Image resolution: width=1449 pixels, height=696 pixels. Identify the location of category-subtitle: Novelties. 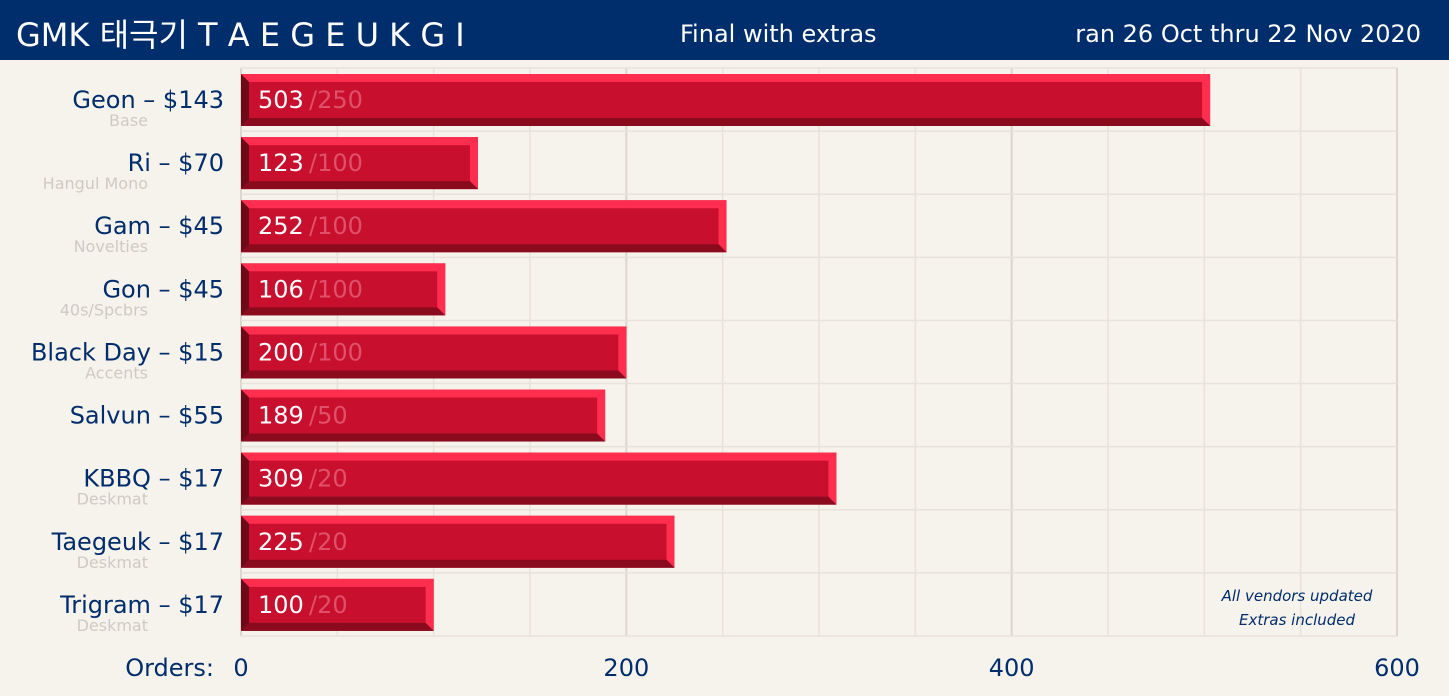
(111, 246).